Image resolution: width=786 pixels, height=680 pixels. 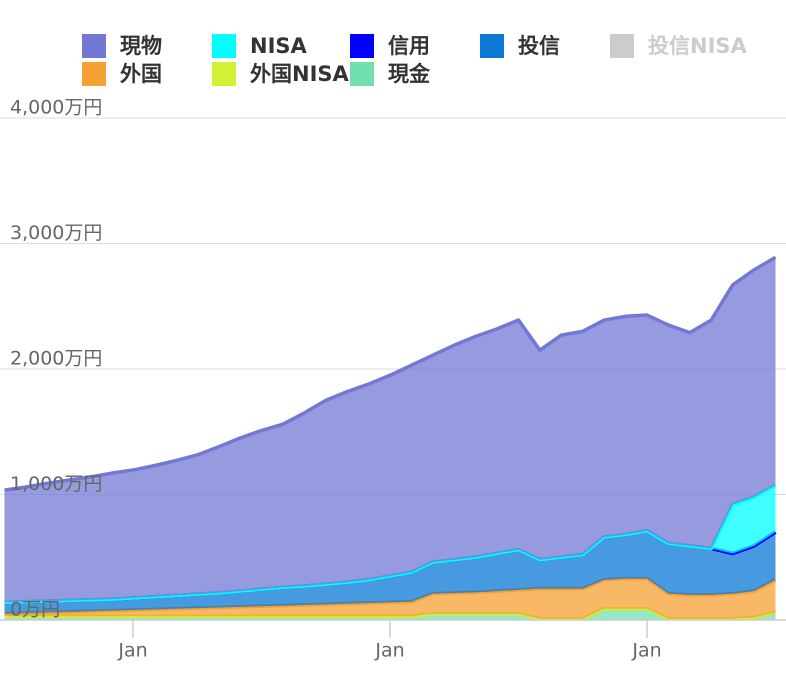 I want to click on y-tick-label: 1,000万円, so click(x=56, y=484).